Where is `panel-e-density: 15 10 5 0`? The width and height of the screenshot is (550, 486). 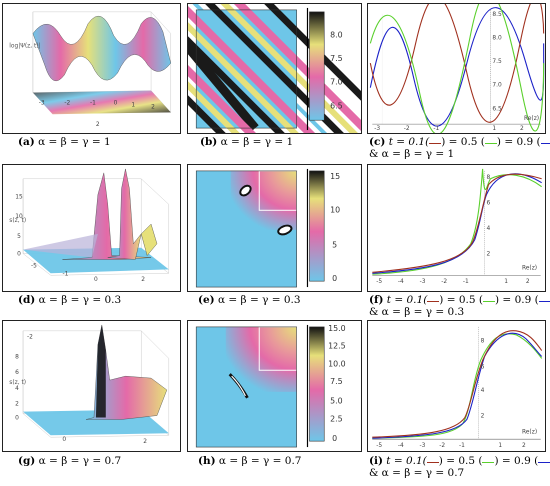
panel-e-density: 15 10 5 0 is located at coordinates (274, 228).